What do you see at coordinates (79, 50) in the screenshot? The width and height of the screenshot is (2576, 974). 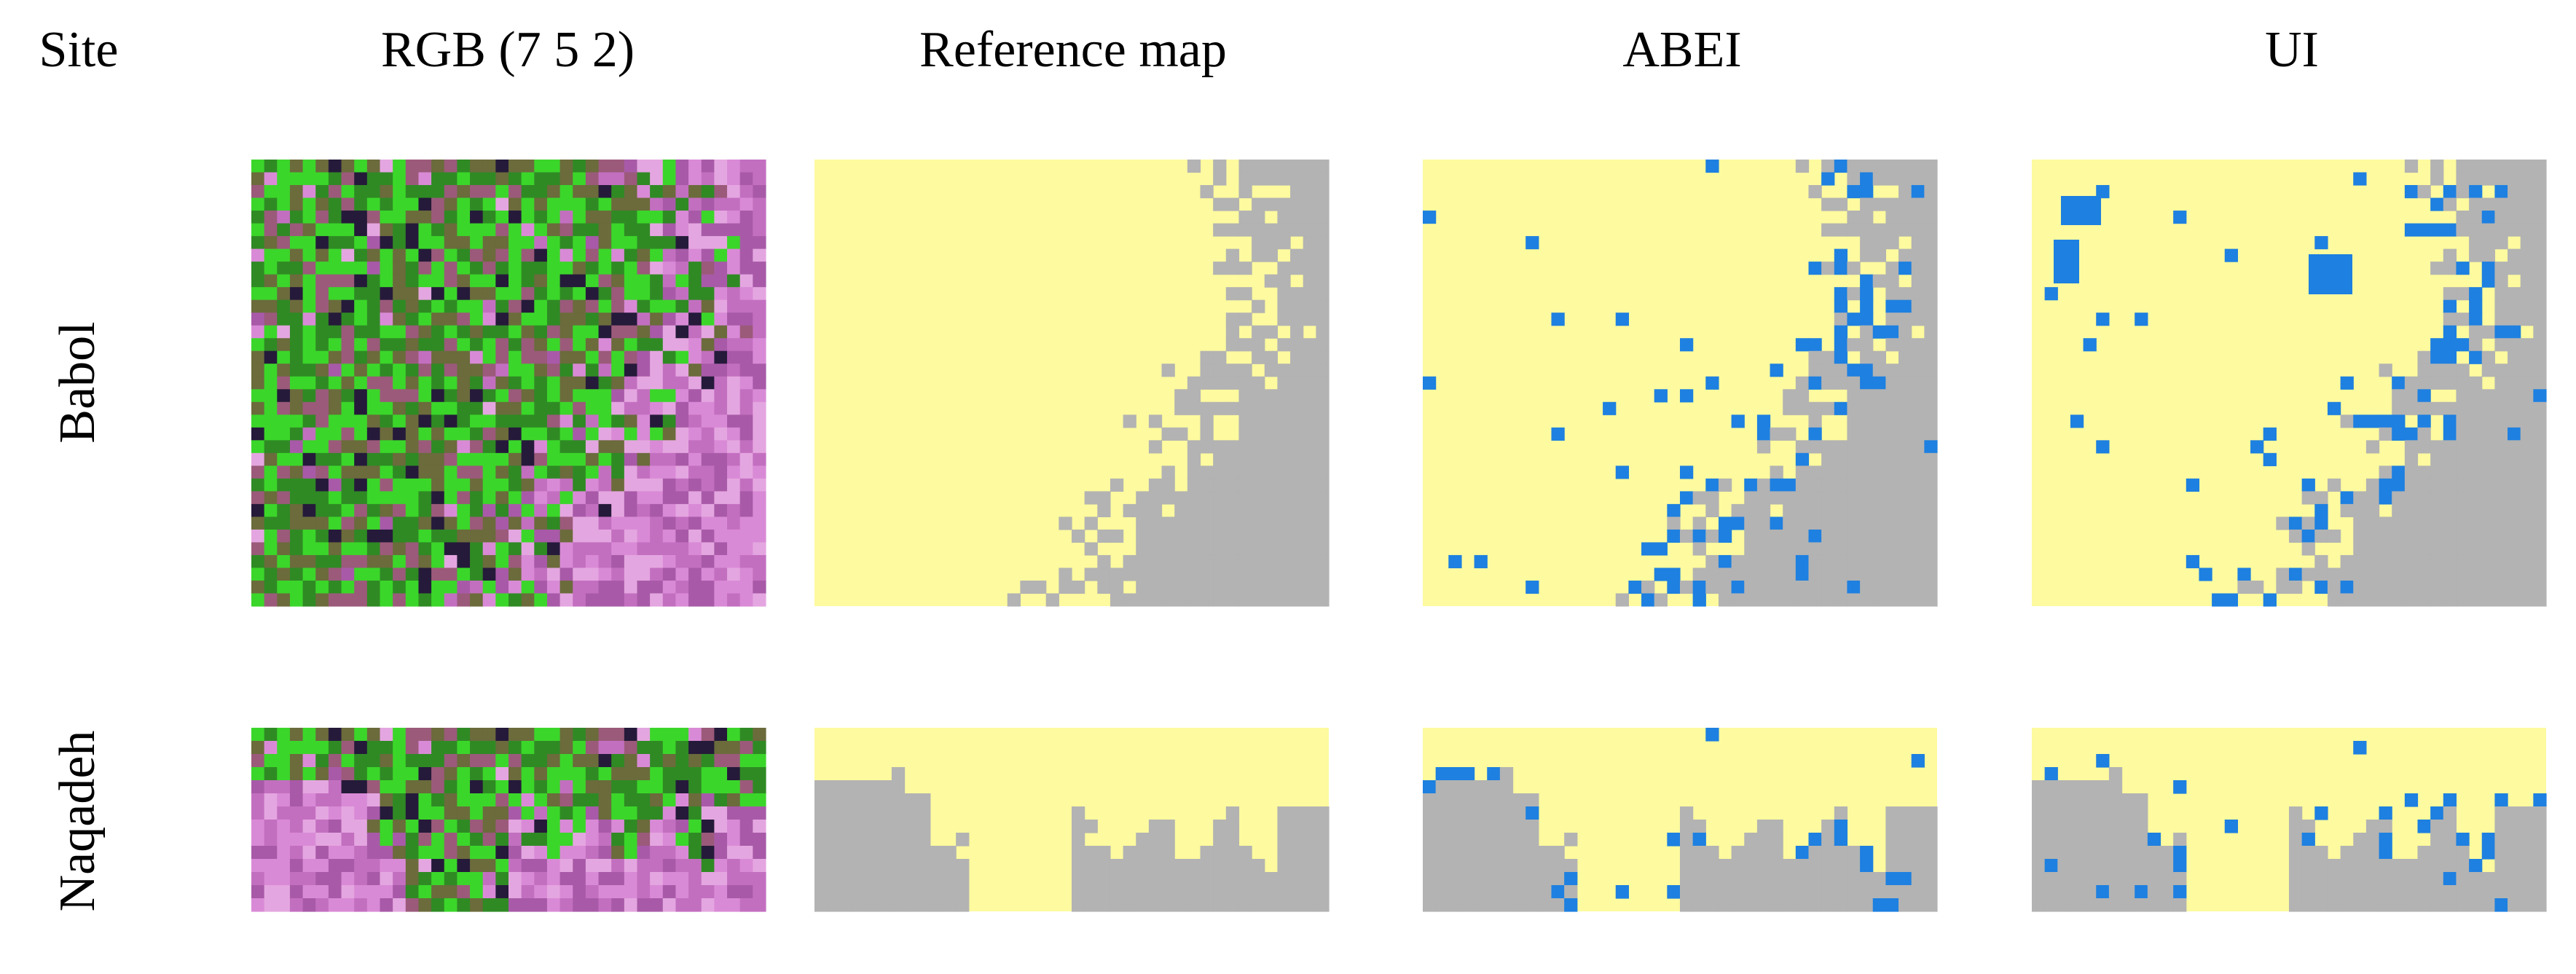 I see `column-header: Site` at bounding box center [79, 50].